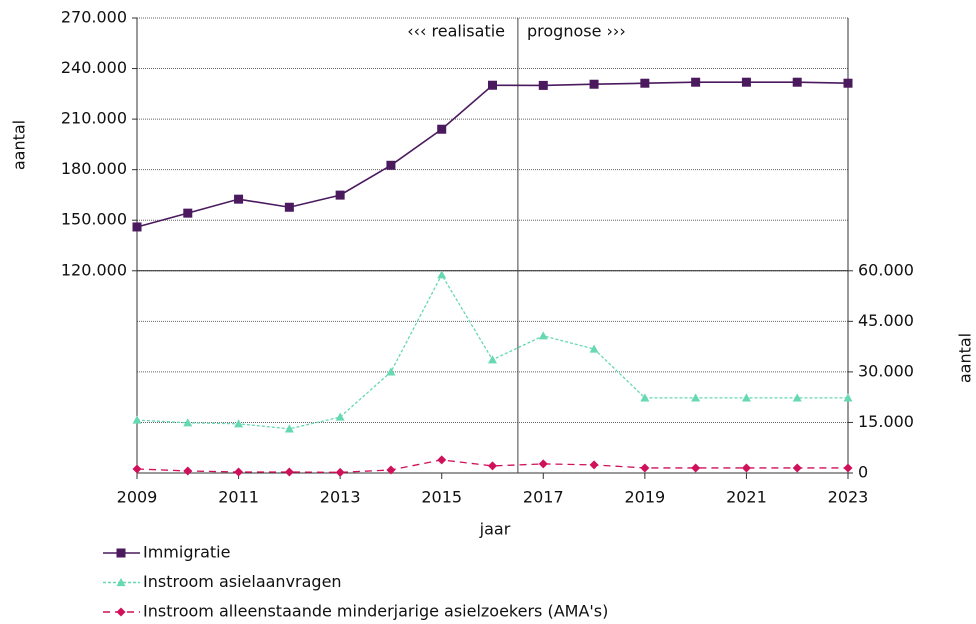 The width and height of the screenshot is (976, 624). Describe the element at coordinates (340, 497) in the screenshot. I see `x-tick-label: 2013` at that location.